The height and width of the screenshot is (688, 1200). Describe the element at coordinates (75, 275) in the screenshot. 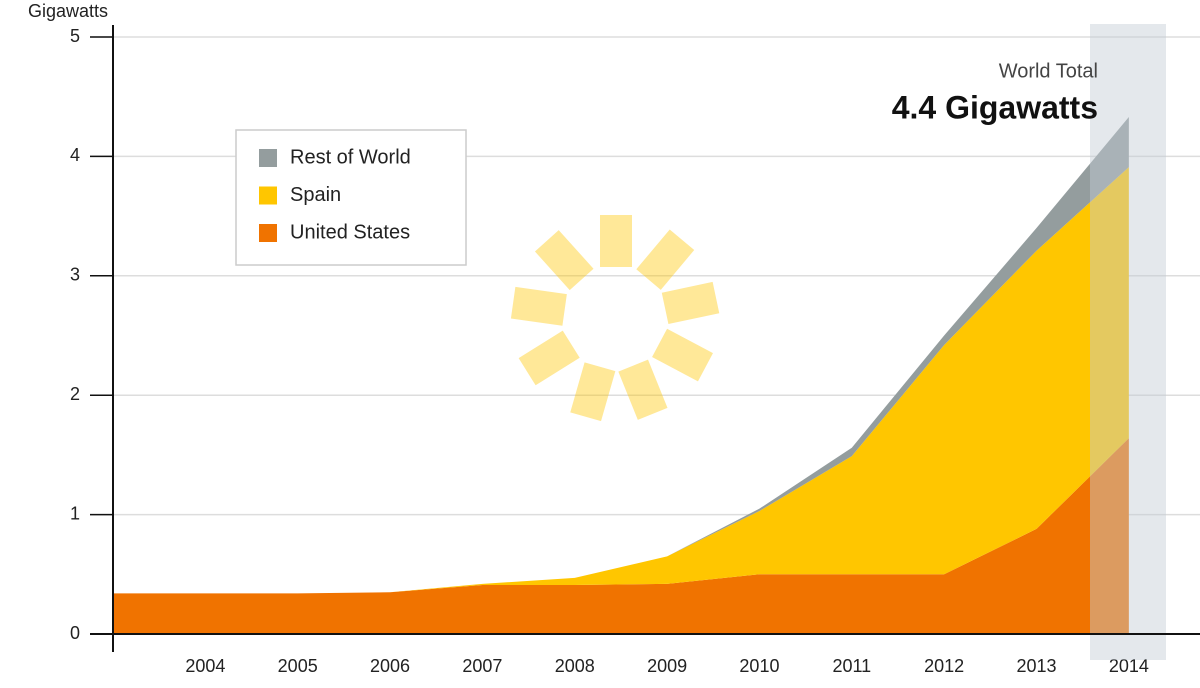

I see `y-tick-label: 3` at that location.